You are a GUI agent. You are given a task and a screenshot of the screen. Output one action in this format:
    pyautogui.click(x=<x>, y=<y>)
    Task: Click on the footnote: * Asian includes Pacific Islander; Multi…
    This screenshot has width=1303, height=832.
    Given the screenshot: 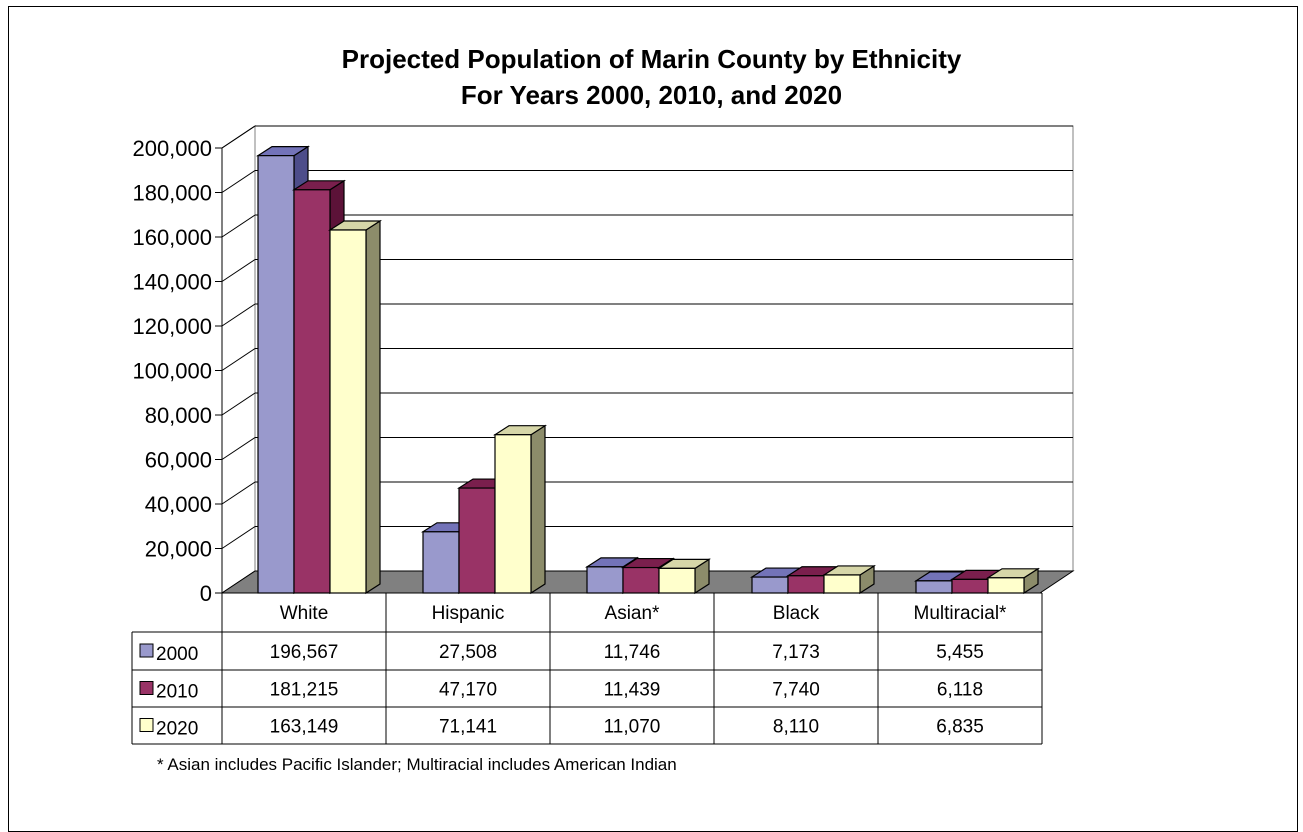 What is the action you would take?
    pyautogui.click(x=417, y=764)
    